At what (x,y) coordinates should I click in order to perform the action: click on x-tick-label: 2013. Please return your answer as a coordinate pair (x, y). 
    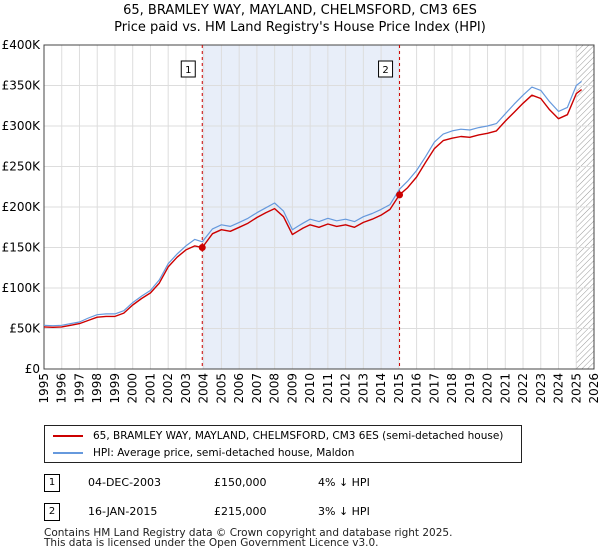
    Looking at the image, I should click on (363, 388).